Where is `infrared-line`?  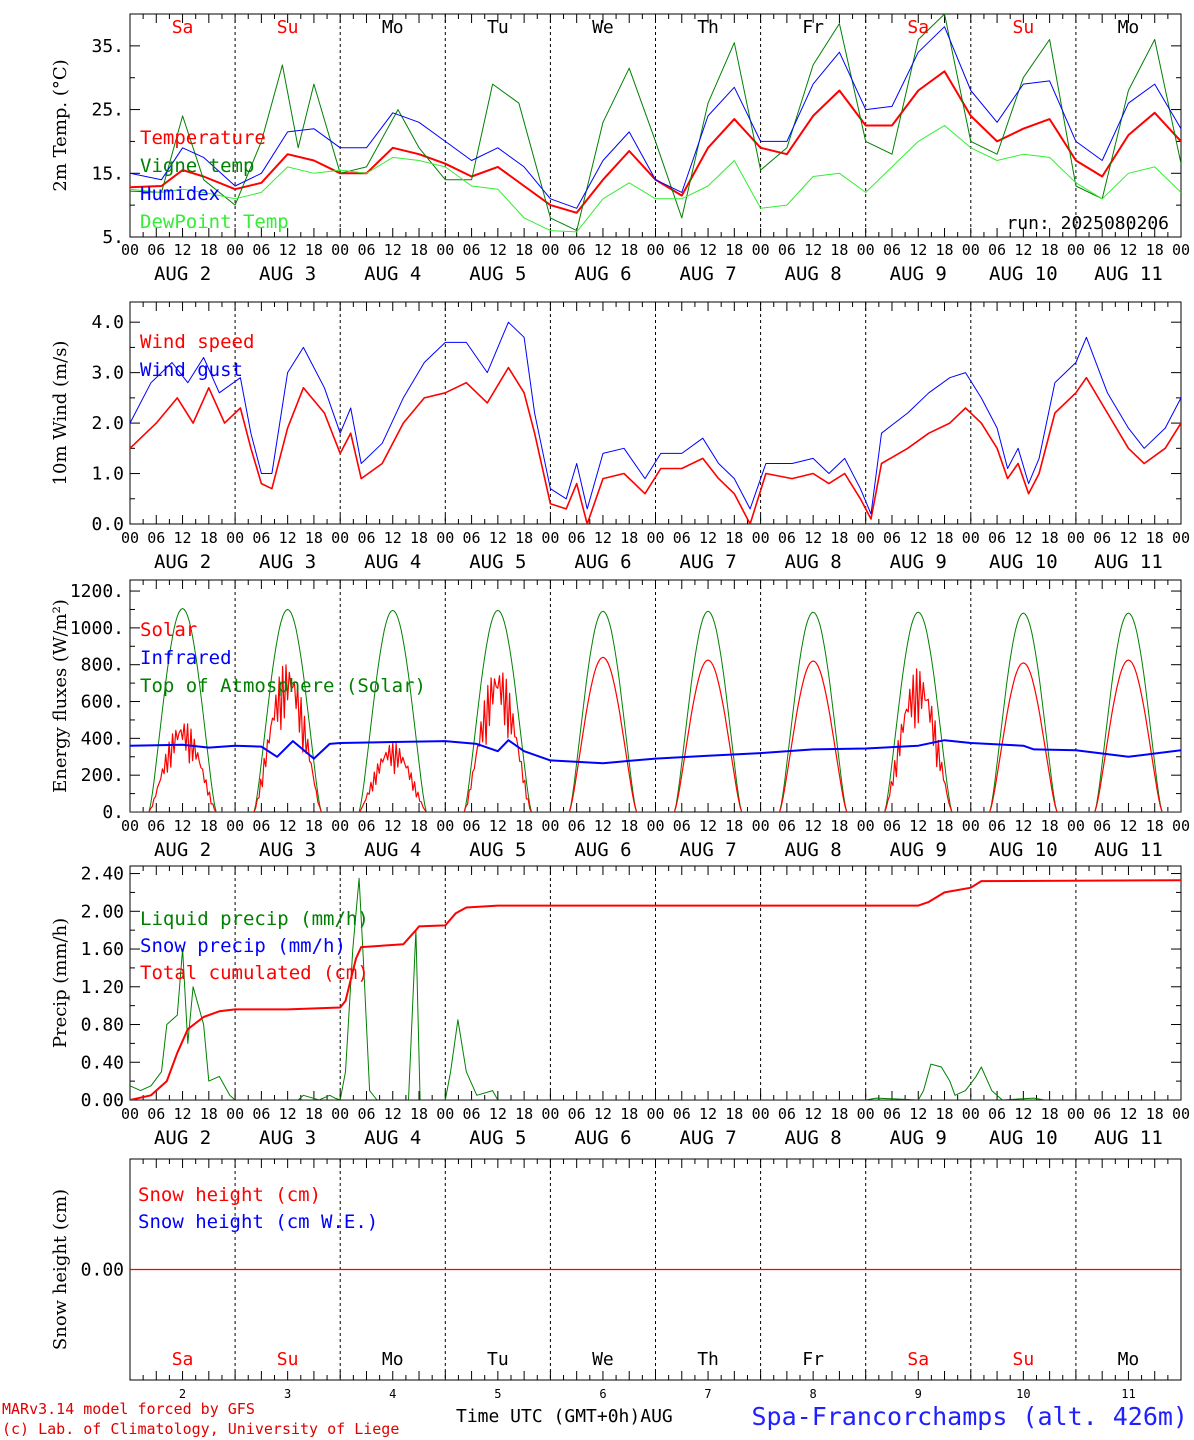 infrared-line is located at coordinates (655, 752).